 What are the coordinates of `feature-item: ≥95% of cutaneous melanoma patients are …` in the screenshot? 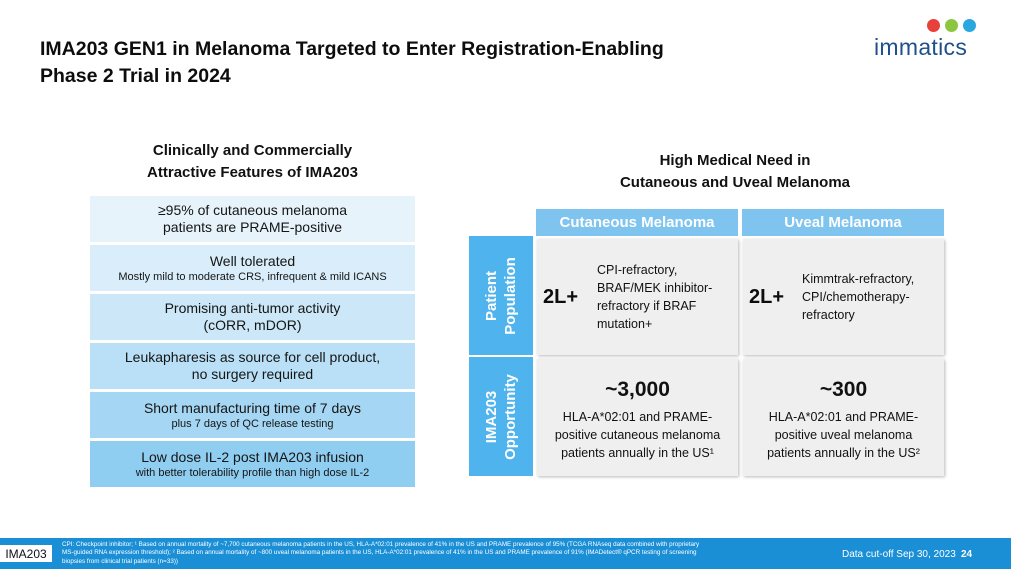 It's located at (252, 219).